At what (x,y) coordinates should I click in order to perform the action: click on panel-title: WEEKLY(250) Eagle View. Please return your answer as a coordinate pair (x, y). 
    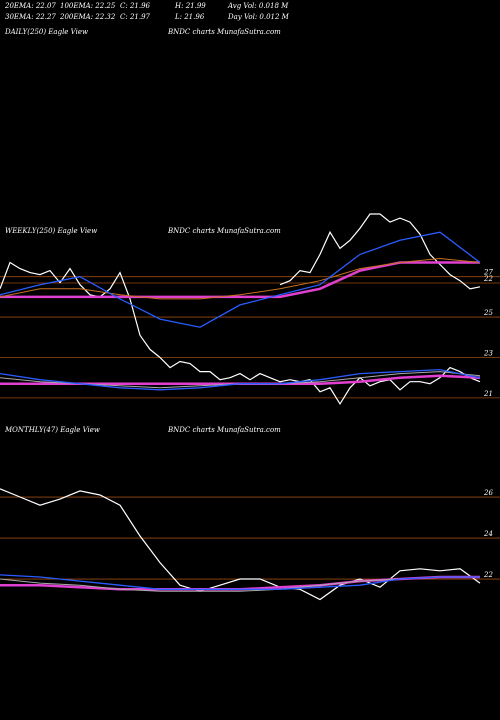
    Looking at the image, I should click on (51, 231).